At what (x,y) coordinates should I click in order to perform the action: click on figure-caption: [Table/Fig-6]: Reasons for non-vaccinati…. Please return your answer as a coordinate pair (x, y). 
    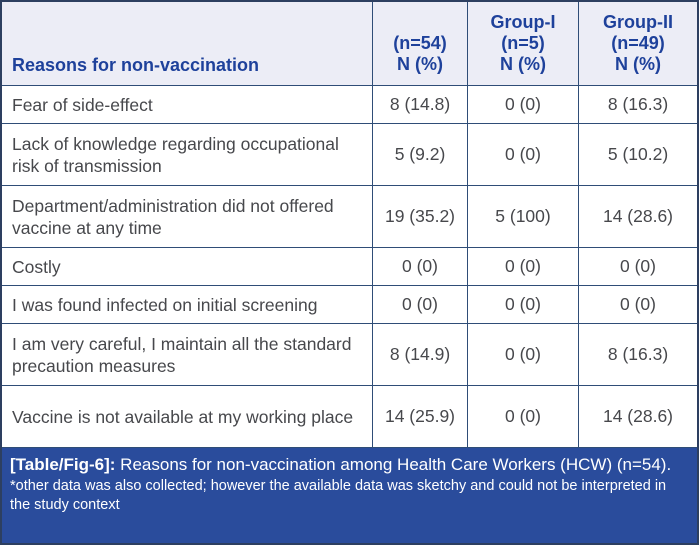
    Looking at the image, I should click on (349, 464).